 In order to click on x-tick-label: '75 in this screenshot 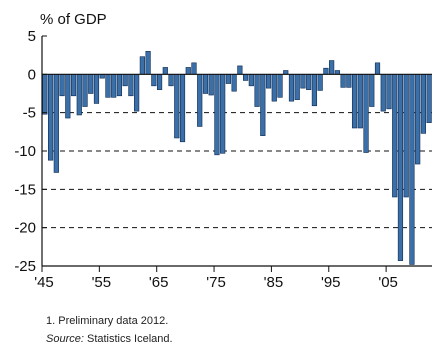, I will do `click(216, 282)`.